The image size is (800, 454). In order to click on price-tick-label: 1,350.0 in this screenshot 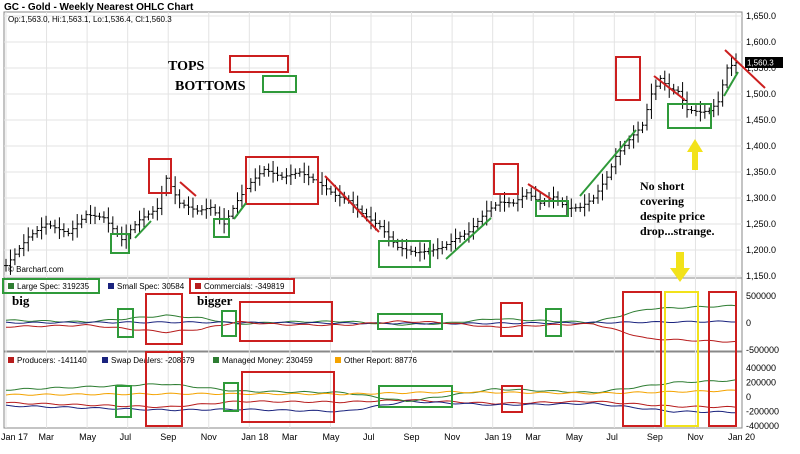, I will do `click(761, 172)`.